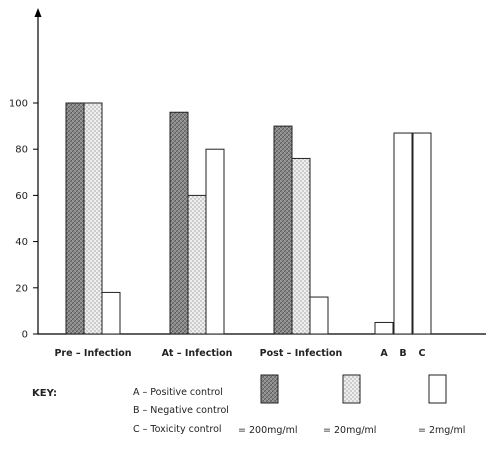 The width and height of the screenshot is (490, 449). Describe the element at coordinates (25, 335) in the screenshot. I see `y-tick-label: 0` at that location.